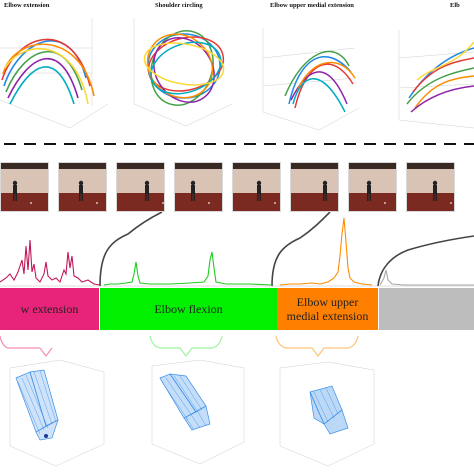 The image size is (474, 474). I want to click on trajectory-plot-partial, so click(436, 79).